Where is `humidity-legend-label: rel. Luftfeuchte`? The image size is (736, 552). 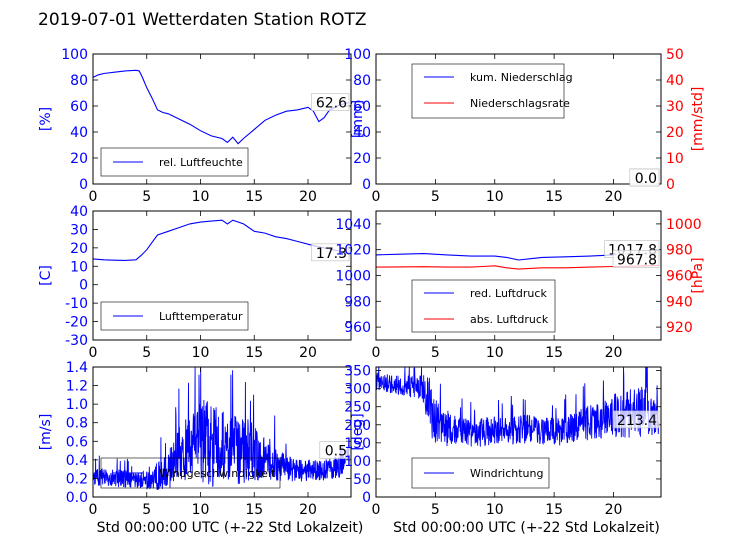
humidity-legend-label: rel. Luftfeuchte is located at coordinates (201, 162).